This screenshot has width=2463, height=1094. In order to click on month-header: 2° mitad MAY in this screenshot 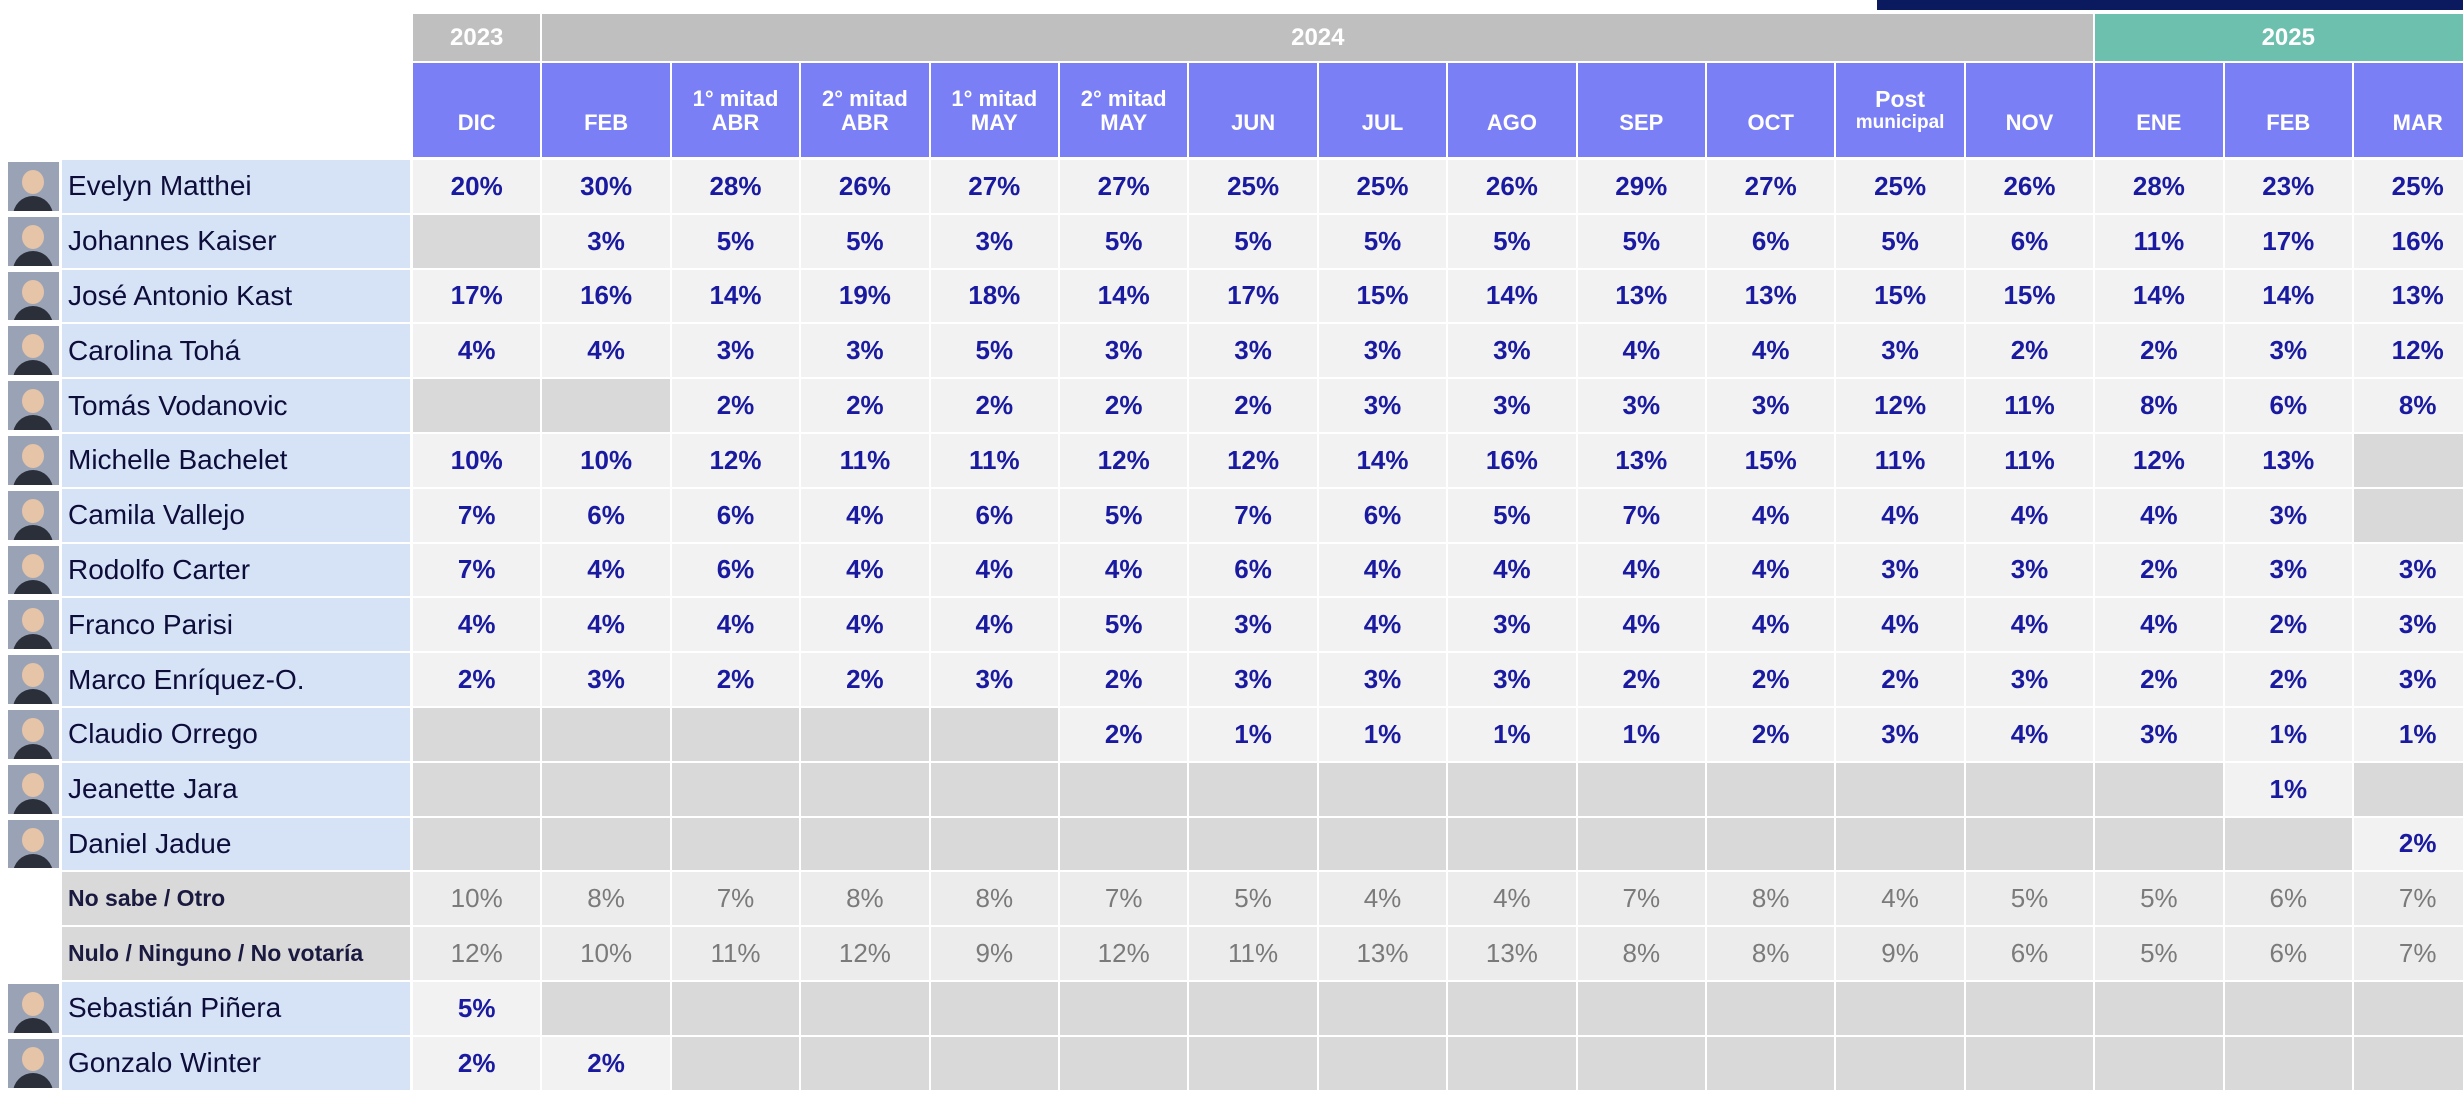, I will do `click(1124, 110)`.